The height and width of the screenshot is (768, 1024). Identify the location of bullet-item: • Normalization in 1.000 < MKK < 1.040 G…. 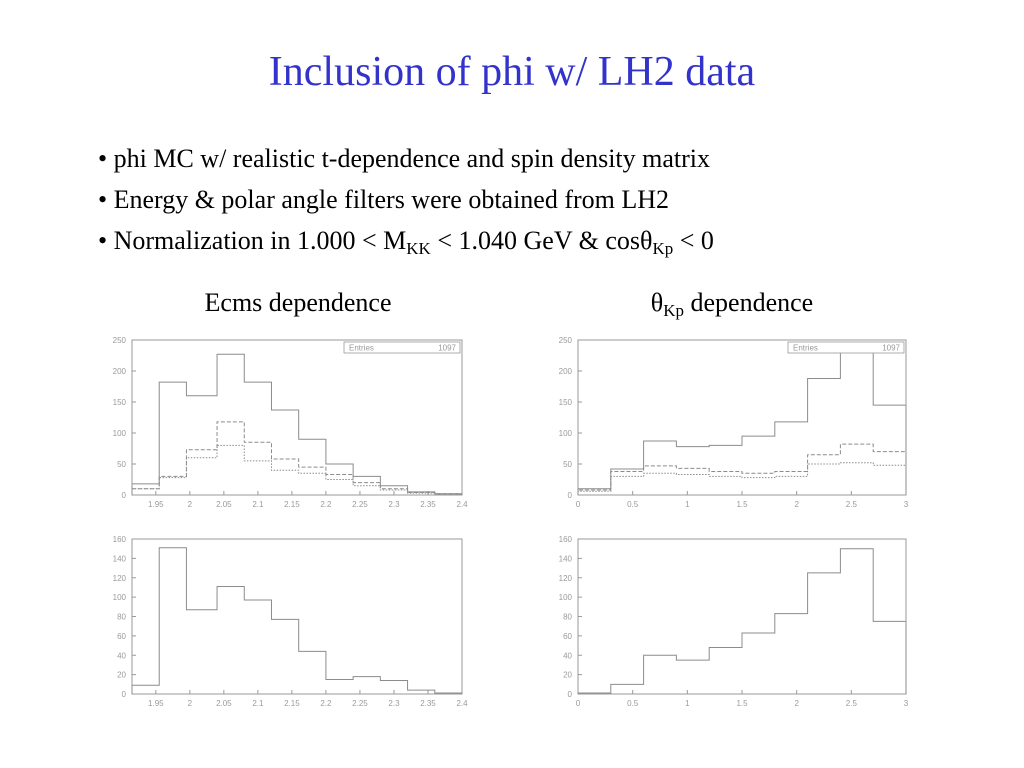
(406, 240).